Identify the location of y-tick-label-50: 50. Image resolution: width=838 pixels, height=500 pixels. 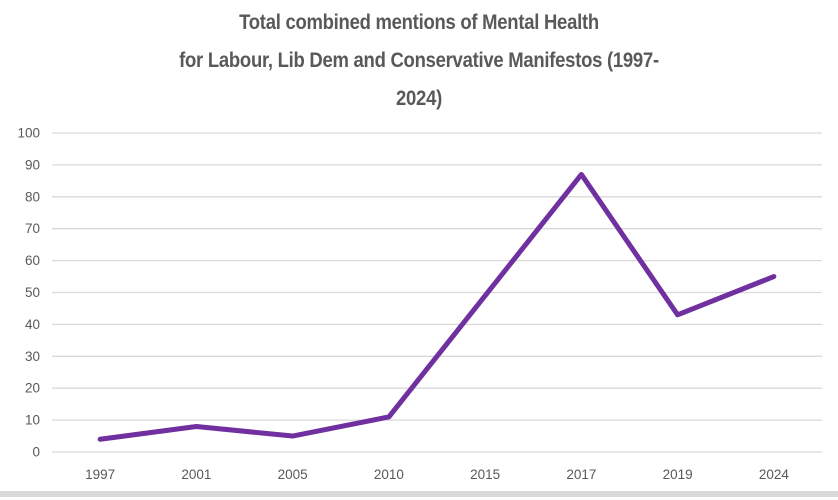
(32, 292).